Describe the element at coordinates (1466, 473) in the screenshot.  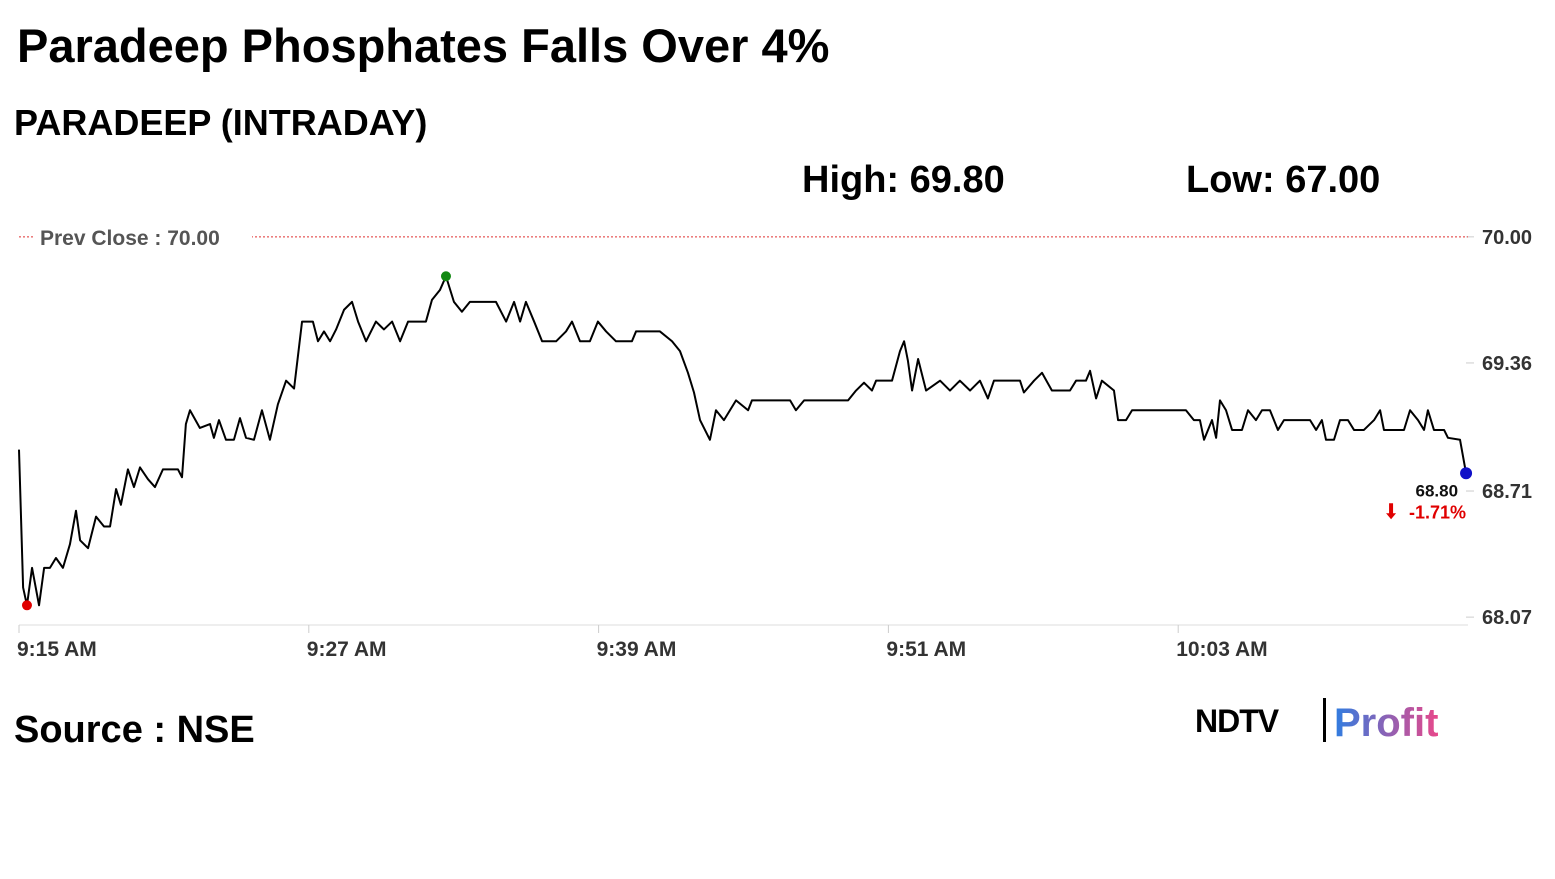
I see `last-marker` at that location.